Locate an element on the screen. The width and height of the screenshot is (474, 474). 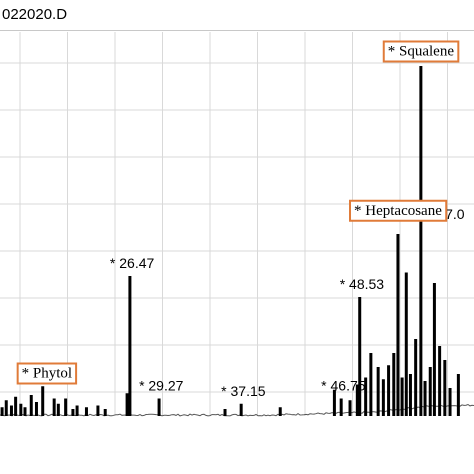
compound-name: * Heptacosane is located at coordinates (398, 211).